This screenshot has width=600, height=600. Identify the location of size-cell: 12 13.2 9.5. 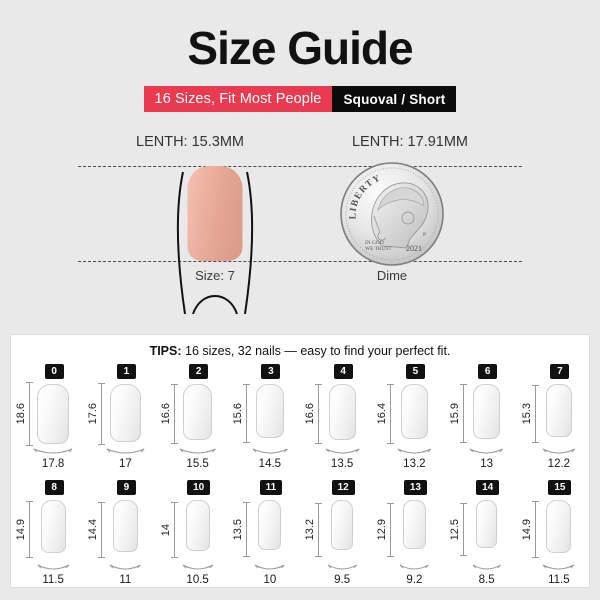
(336, 533).